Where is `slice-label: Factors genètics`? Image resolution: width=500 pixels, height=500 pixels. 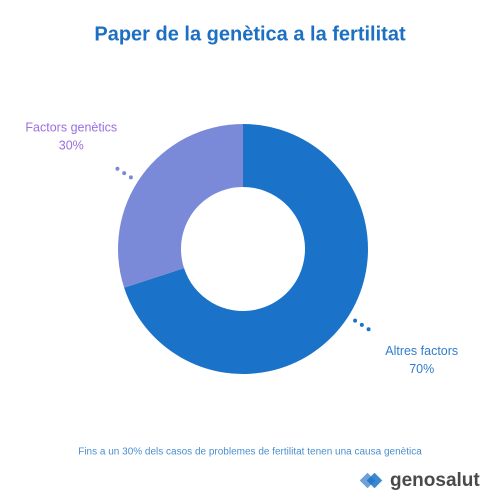 slice-label: Factors genètics is located at coordinates (71, 128).